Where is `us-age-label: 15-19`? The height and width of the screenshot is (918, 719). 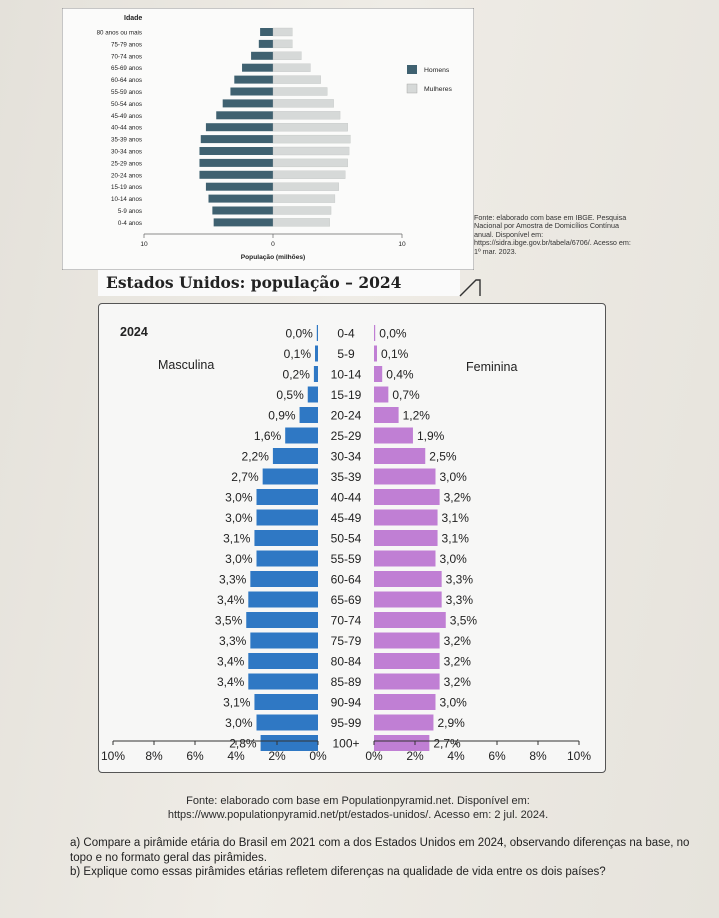 us-age-label: 15-19 is located at coordinates (346, 395).